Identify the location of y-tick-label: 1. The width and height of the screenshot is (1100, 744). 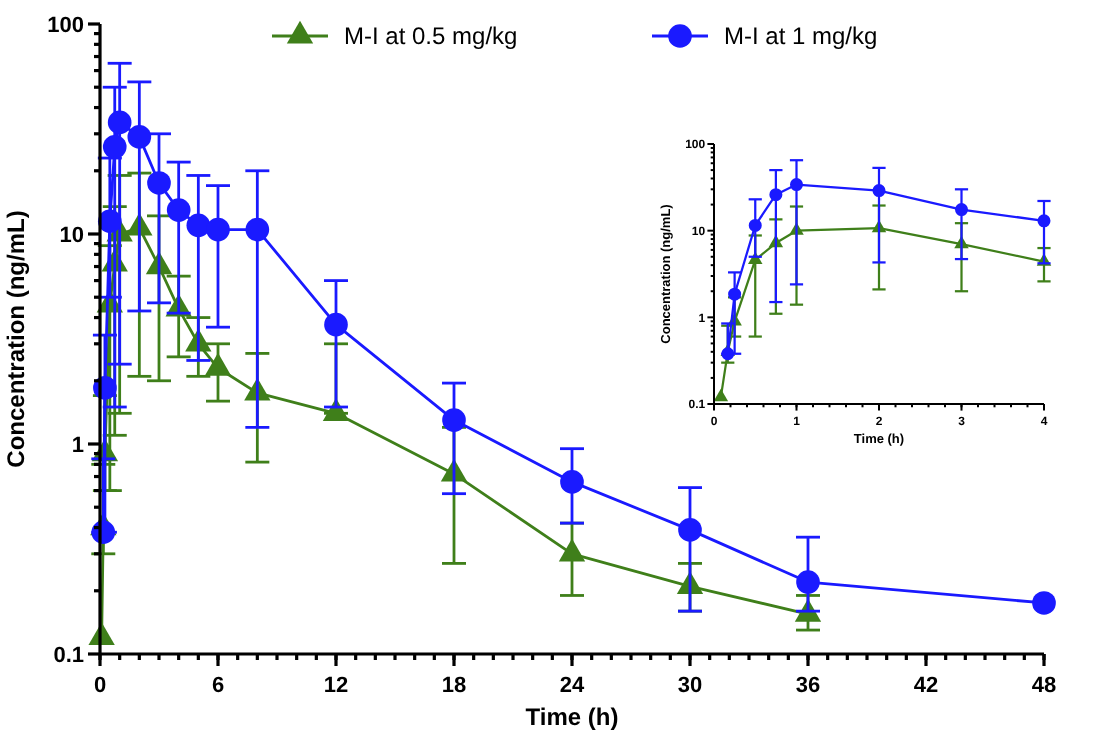
(77, 445).